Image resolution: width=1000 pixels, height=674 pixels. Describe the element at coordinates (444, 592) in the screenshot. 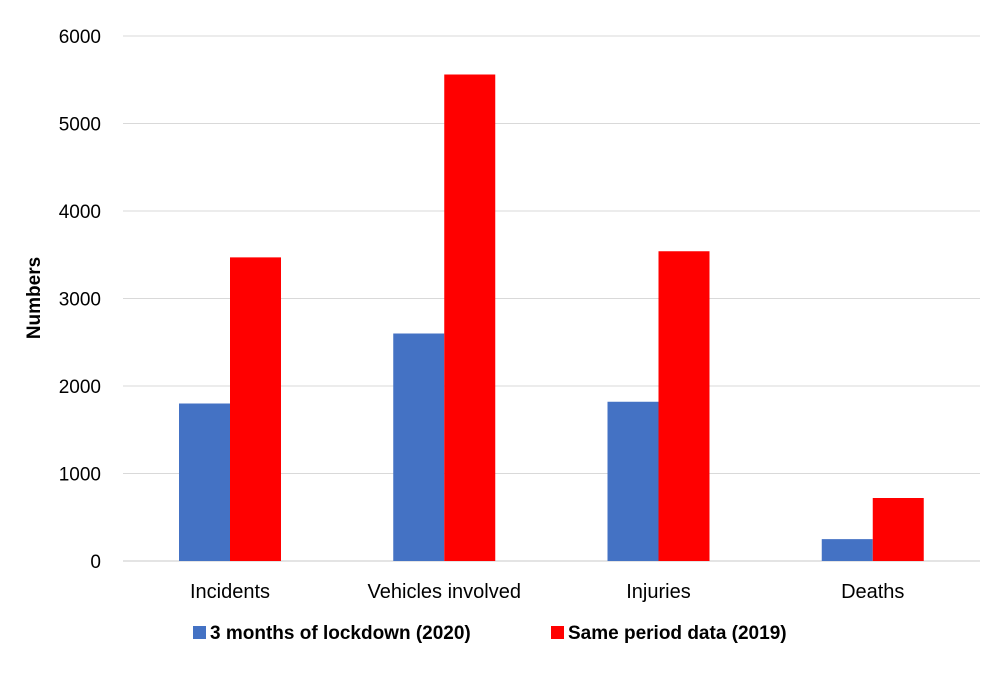

I see `x-category-label: Vehicles involved` at that location.